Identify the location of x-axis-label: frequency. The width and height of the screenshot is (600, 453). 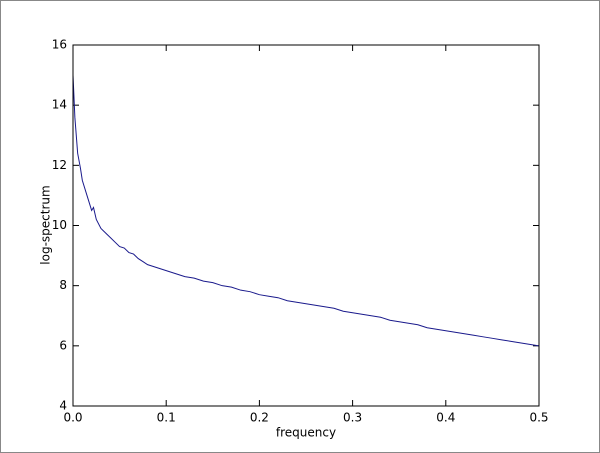
(306, 433).